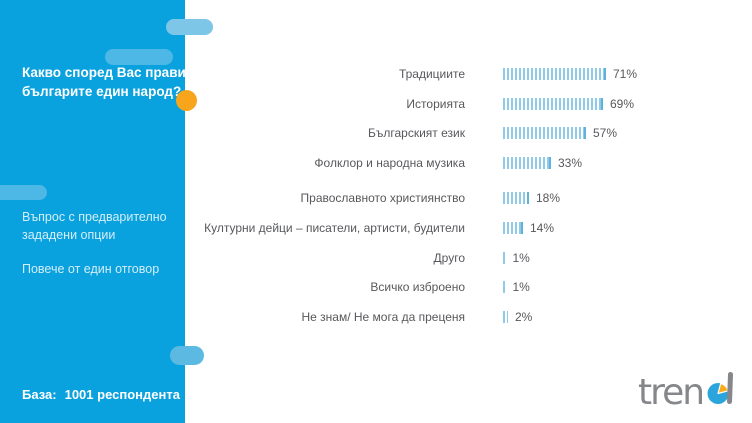  Describe the element at coordinates (416, 133) in the screenshot. I see `category-label: Българският език` at that location.